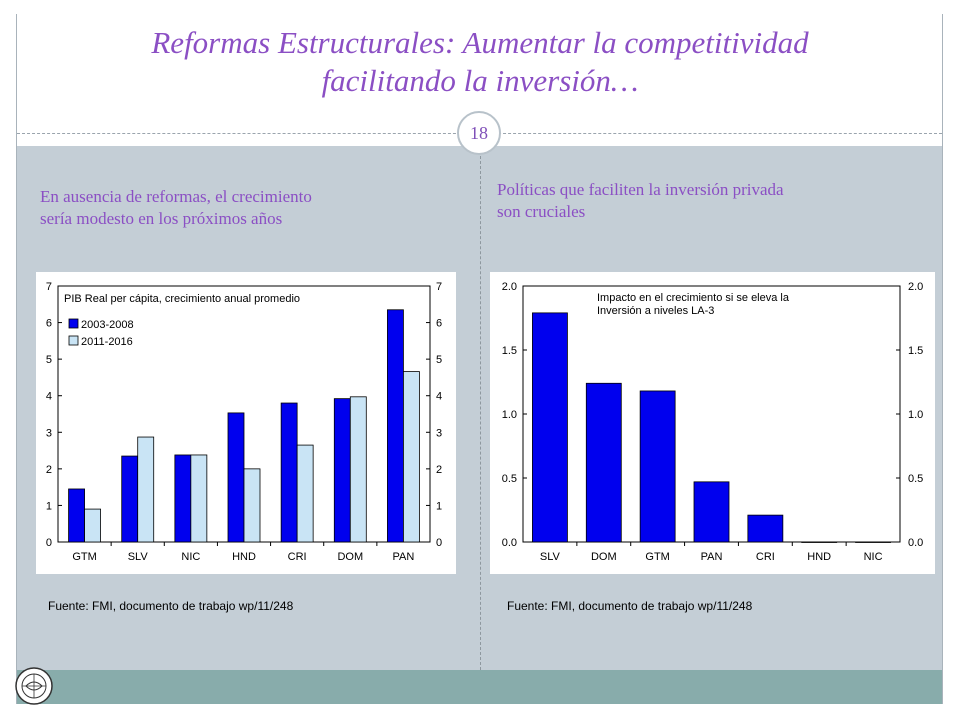 The height and width of the screenshot is (720, 960). What do you see at coordinates (509, 287) in the screenshot?
I see `y-tick-label-left: 2.0` at bounding box center [509, 287].